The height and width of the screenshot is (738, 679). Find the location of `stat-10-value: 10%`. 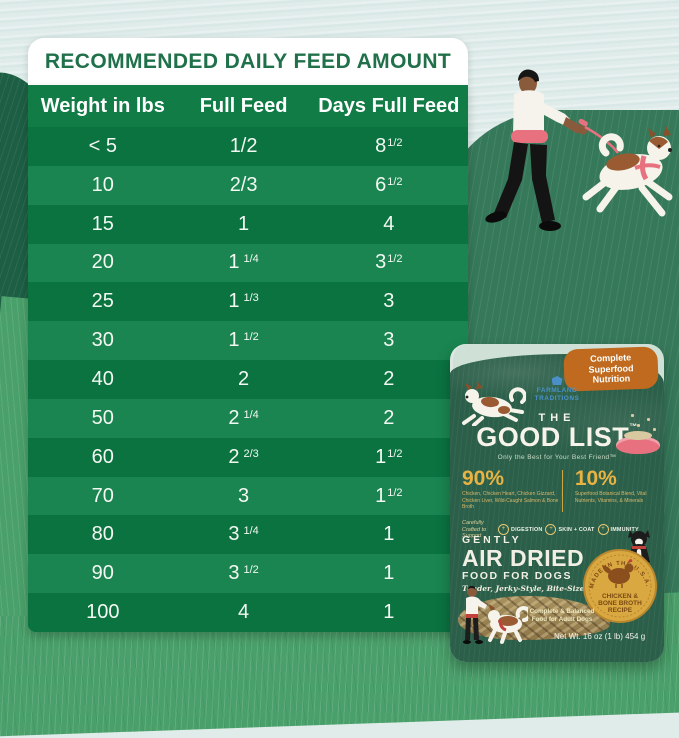

stat-10-value: 10% is located at coordinates (595, 478).